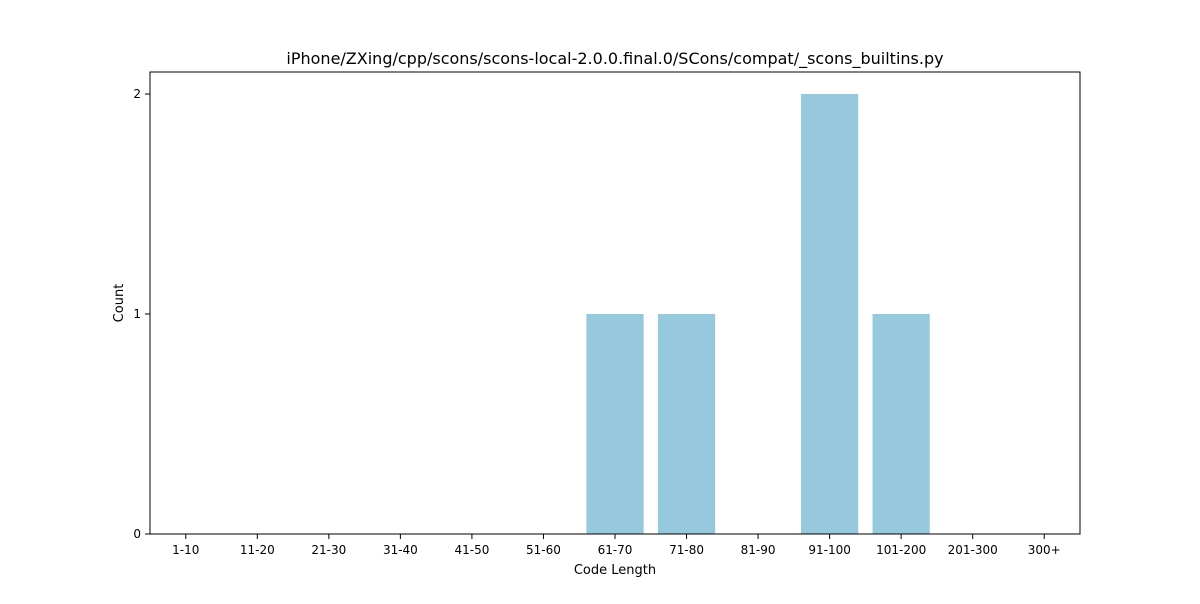 The image size is (1200, 604). What do you see at coordinates (137, 314) in the screenshot?
I see `y-tick-label: 1` at bounding box center [137, 314].